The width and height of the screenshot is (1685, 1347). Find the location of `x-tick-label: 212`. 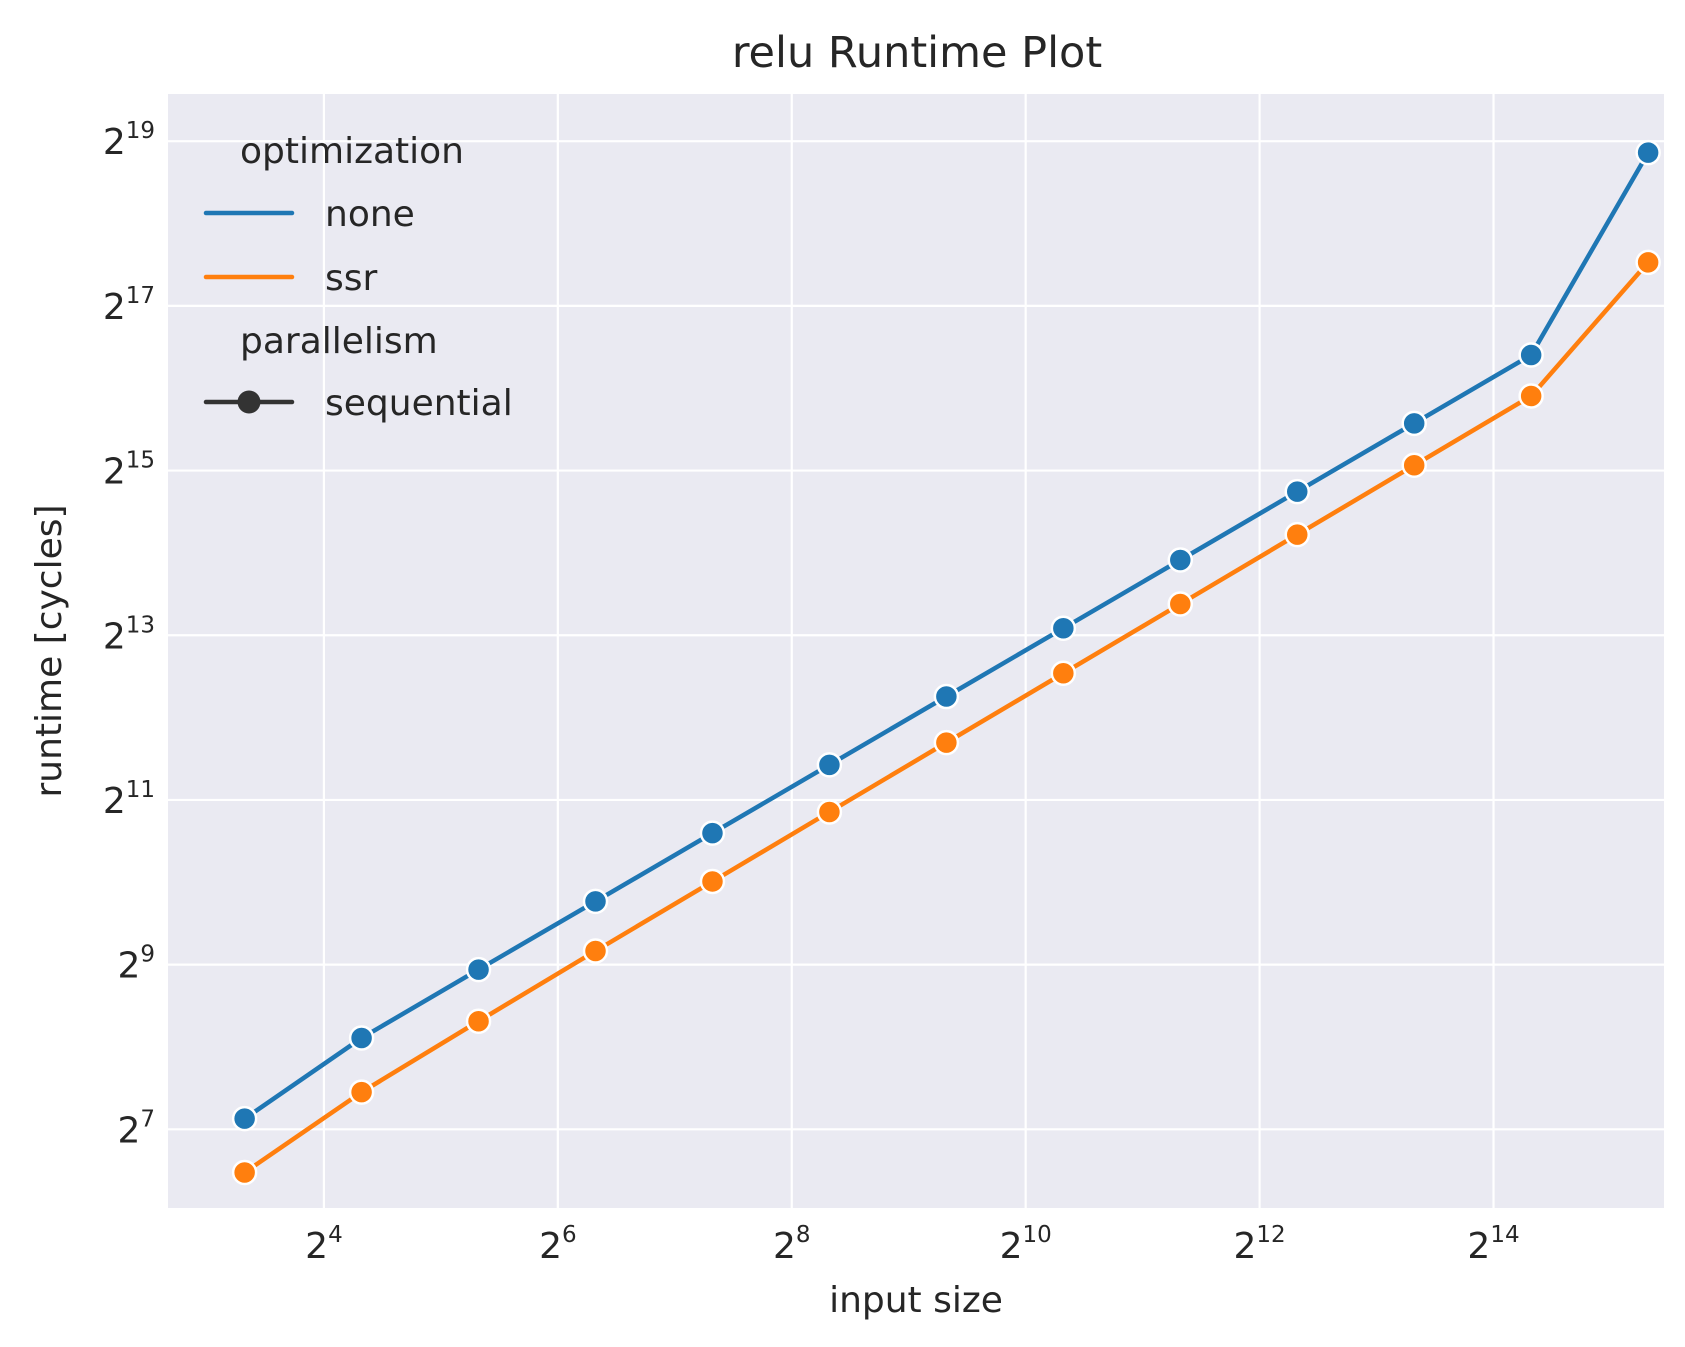

x-tick-label: 212 is located at coordinates (1260, 1244).